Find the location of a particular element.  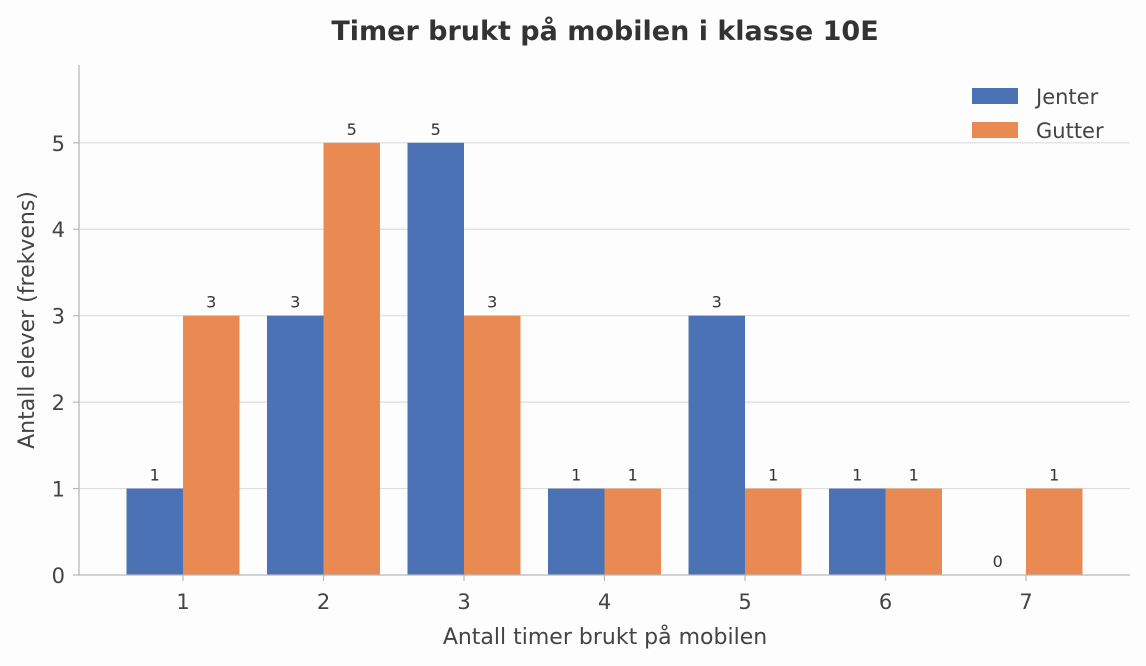

bar-value-label: 0 is located at coordinates (998, 561).